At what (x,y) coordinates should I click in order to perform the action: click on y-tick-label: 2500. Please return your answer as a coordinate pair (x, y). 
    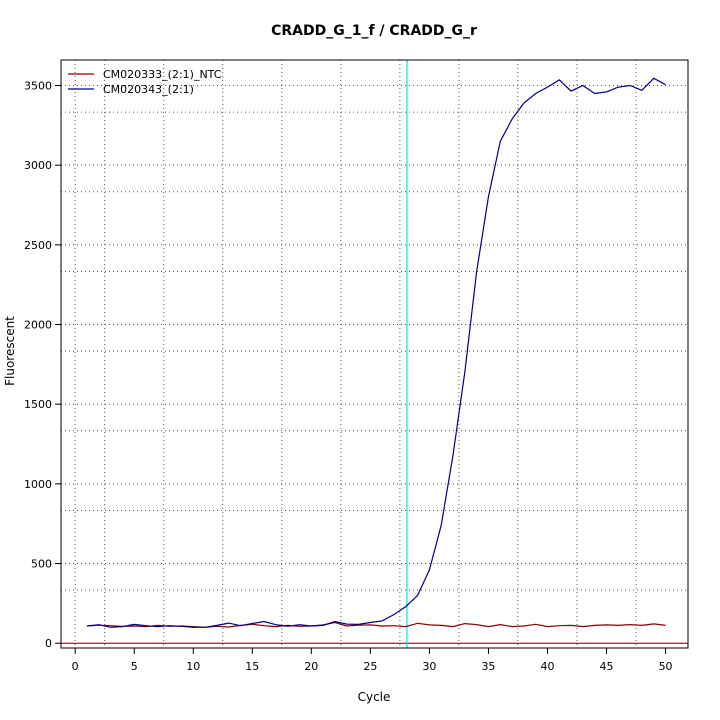
    Looking at the image, I should click on (38, 245).